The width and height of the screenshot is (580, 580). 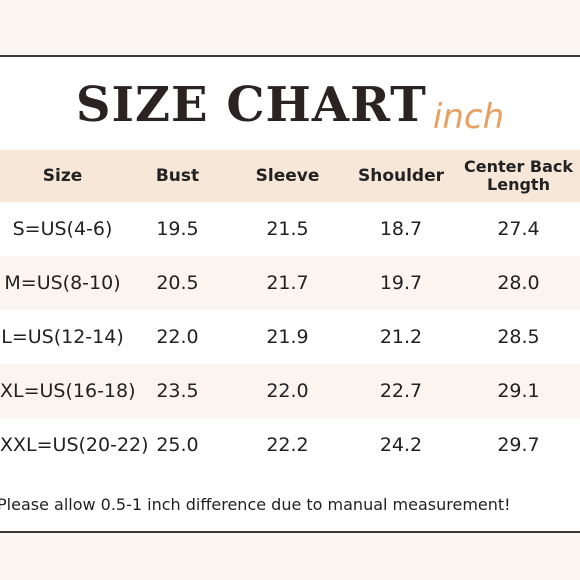 What do you see at coordinates (401, 283) in the screenshot?
I see `shoulder-cell: 19.7` at bounding box center [401, 283].